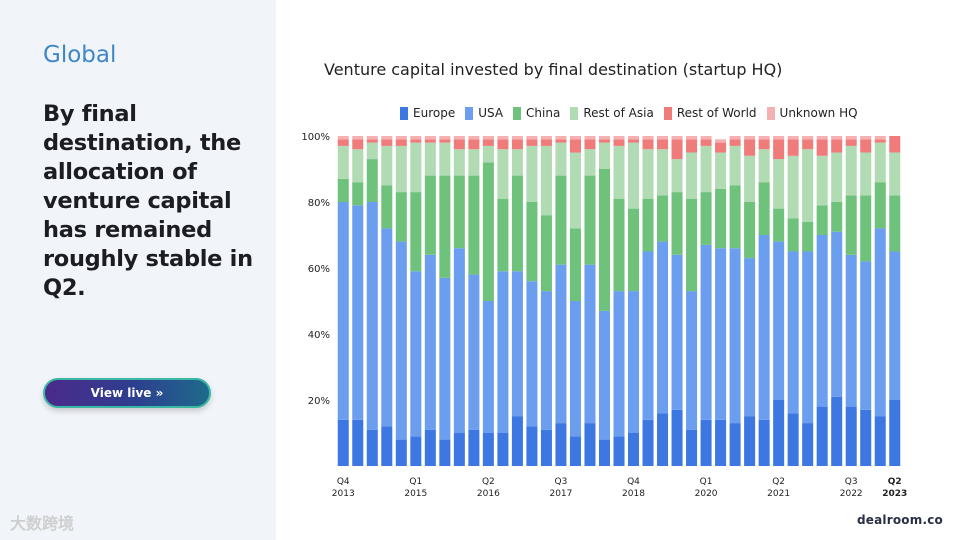  What do you see at coordinates (812, 113) in the screenshot?
I see `legend-item-unknown-hq: Unknown HQ` at bounding box center [812, 113].